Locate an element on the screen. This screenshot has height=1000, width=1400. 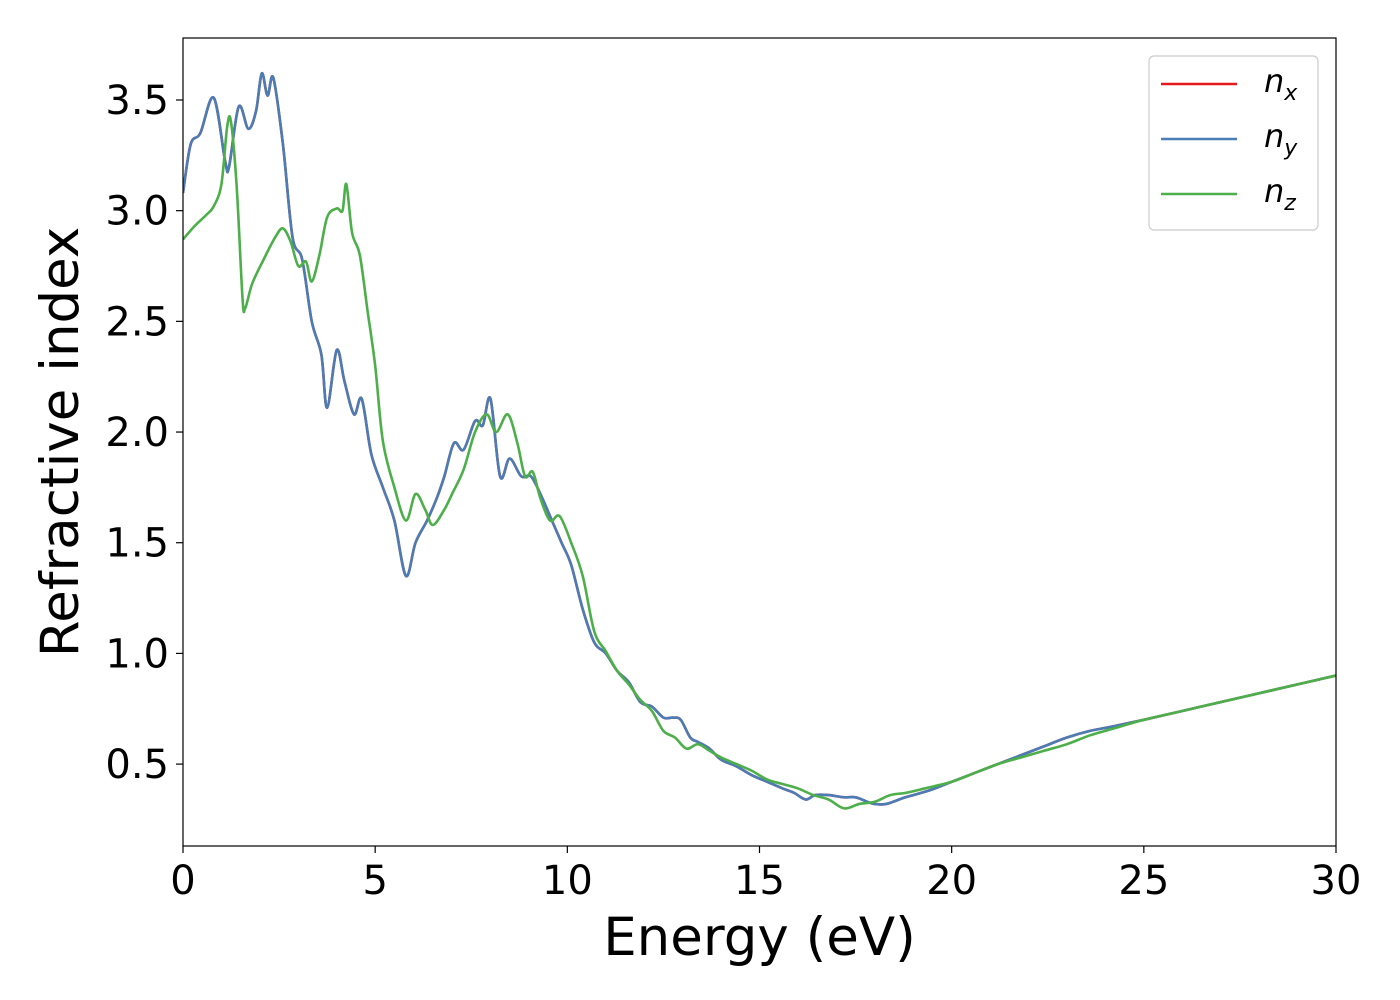
y-axis-ticks: 0.5 1.0 1.5 2.0 2.5 3.0 3.5 is located at coordinates (144, 433).